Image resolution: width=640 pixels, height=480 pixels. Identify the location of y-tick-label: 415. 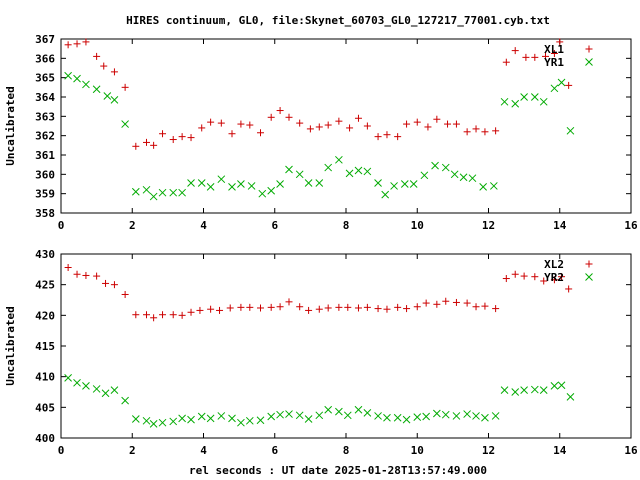
(45, 346).